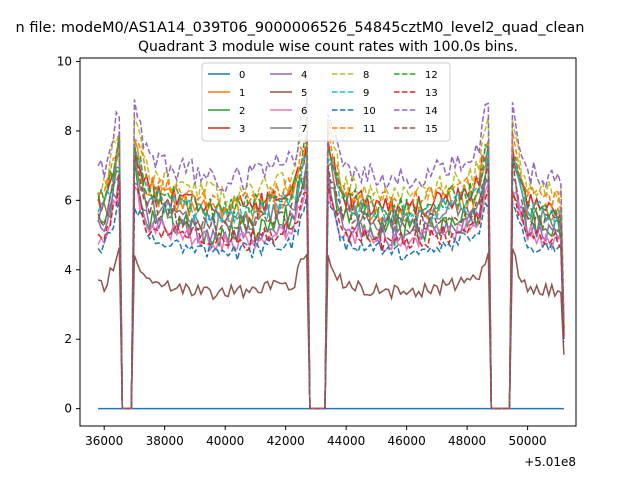  I want to click on legend-label-5: 5, so click(304, 93).